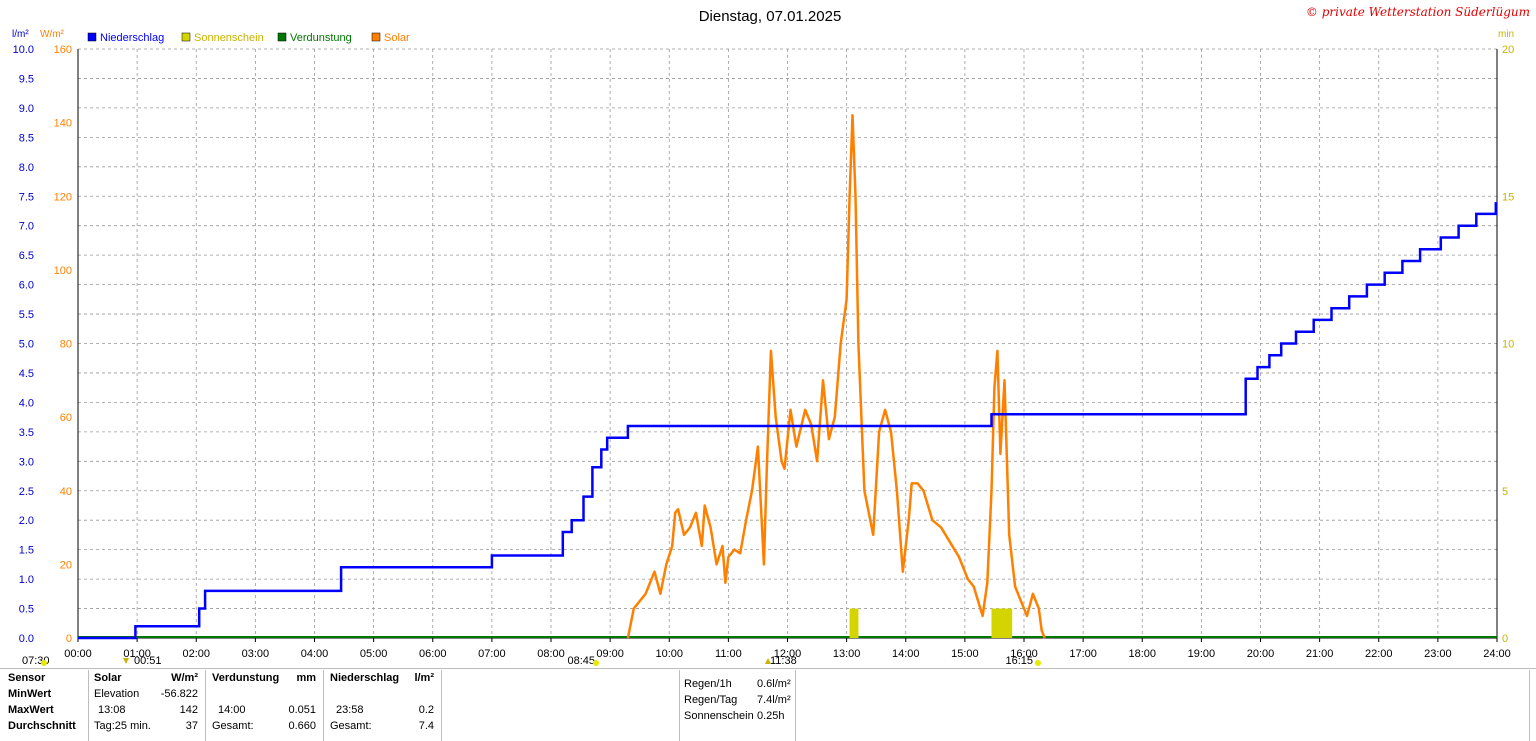 The height and width of the screenshot is (741, 1536). Describe the element at coordinates (26, 639) in the screenshot. I see `y-left1-tick-label: 0.0` at that location.